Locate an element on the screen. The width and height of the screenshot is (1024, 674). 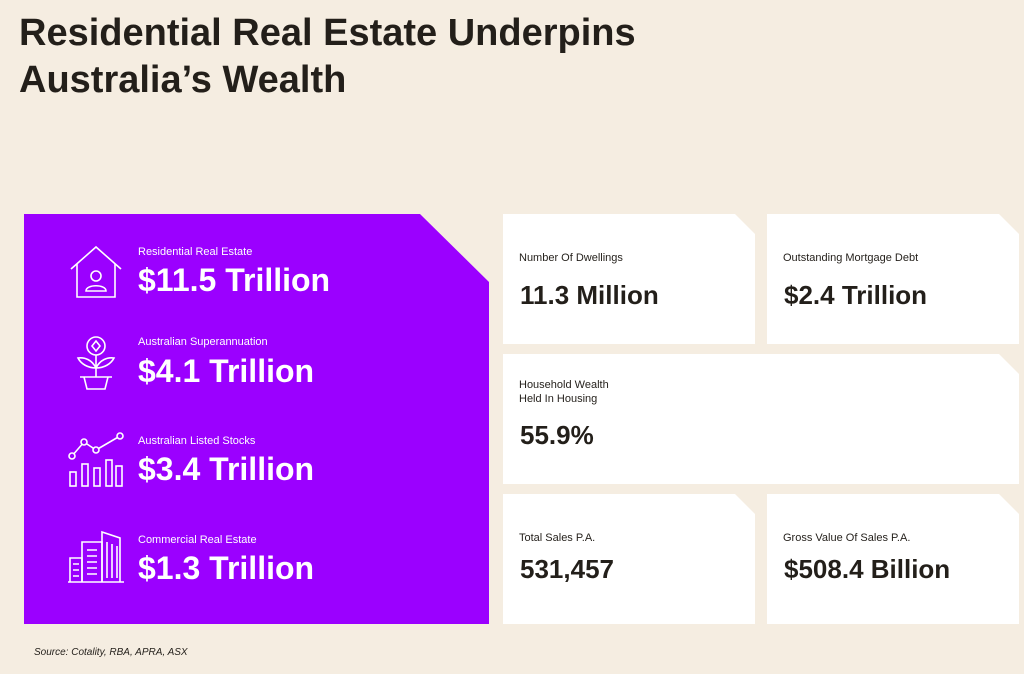
card-label: Gross Value Of Sales P.A. is located at coordinates (847, 538).